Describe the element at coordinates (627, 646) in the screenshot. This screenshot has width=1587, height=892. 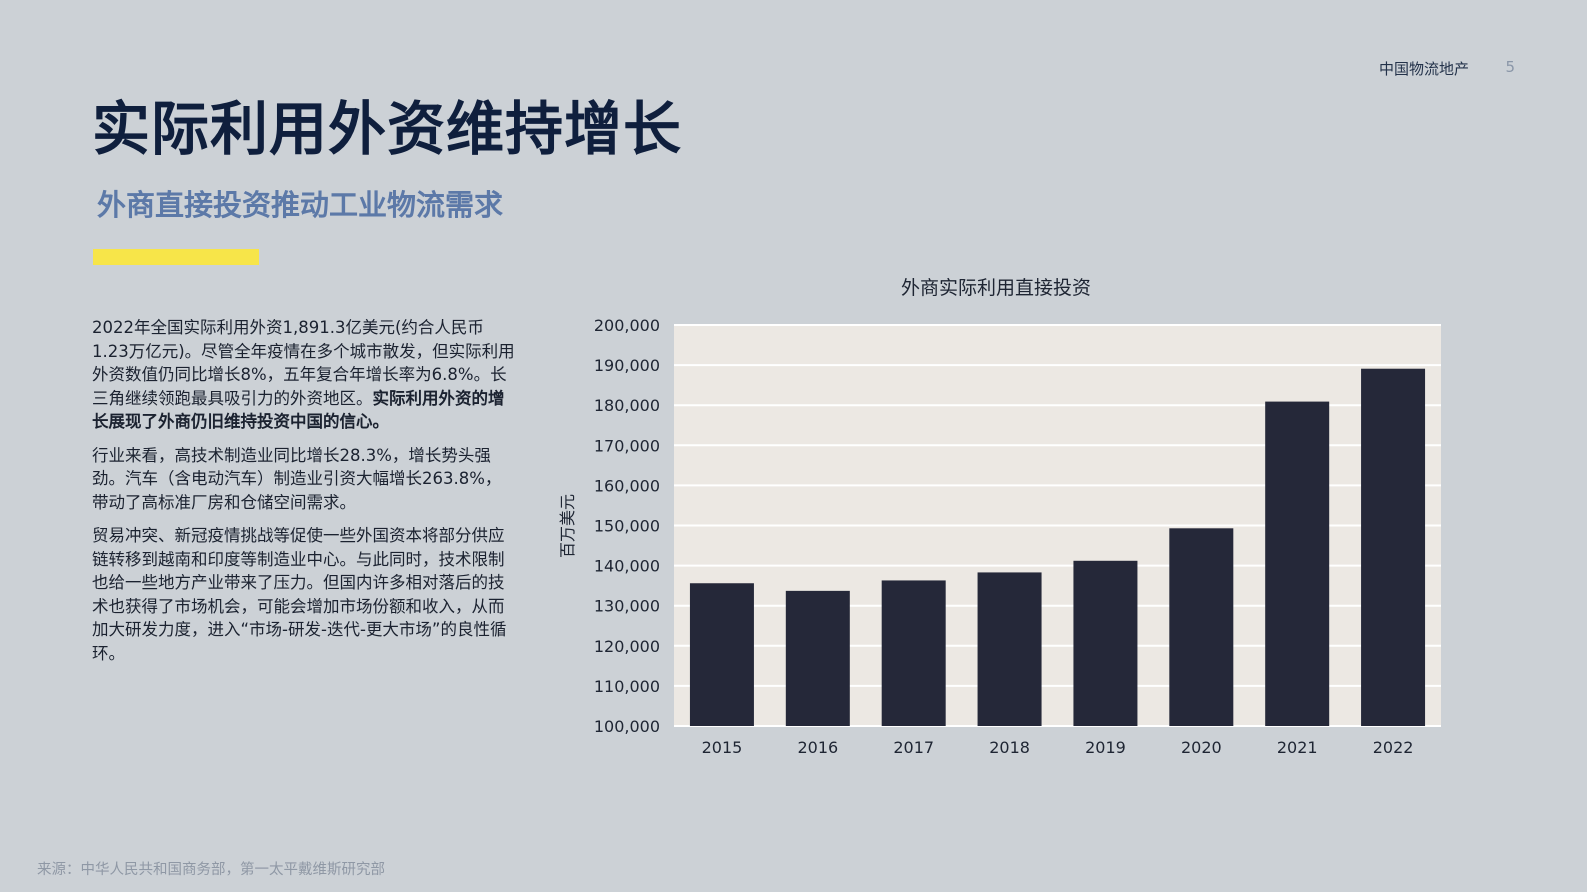
I see `y-tick-label: 120,000` at that location.